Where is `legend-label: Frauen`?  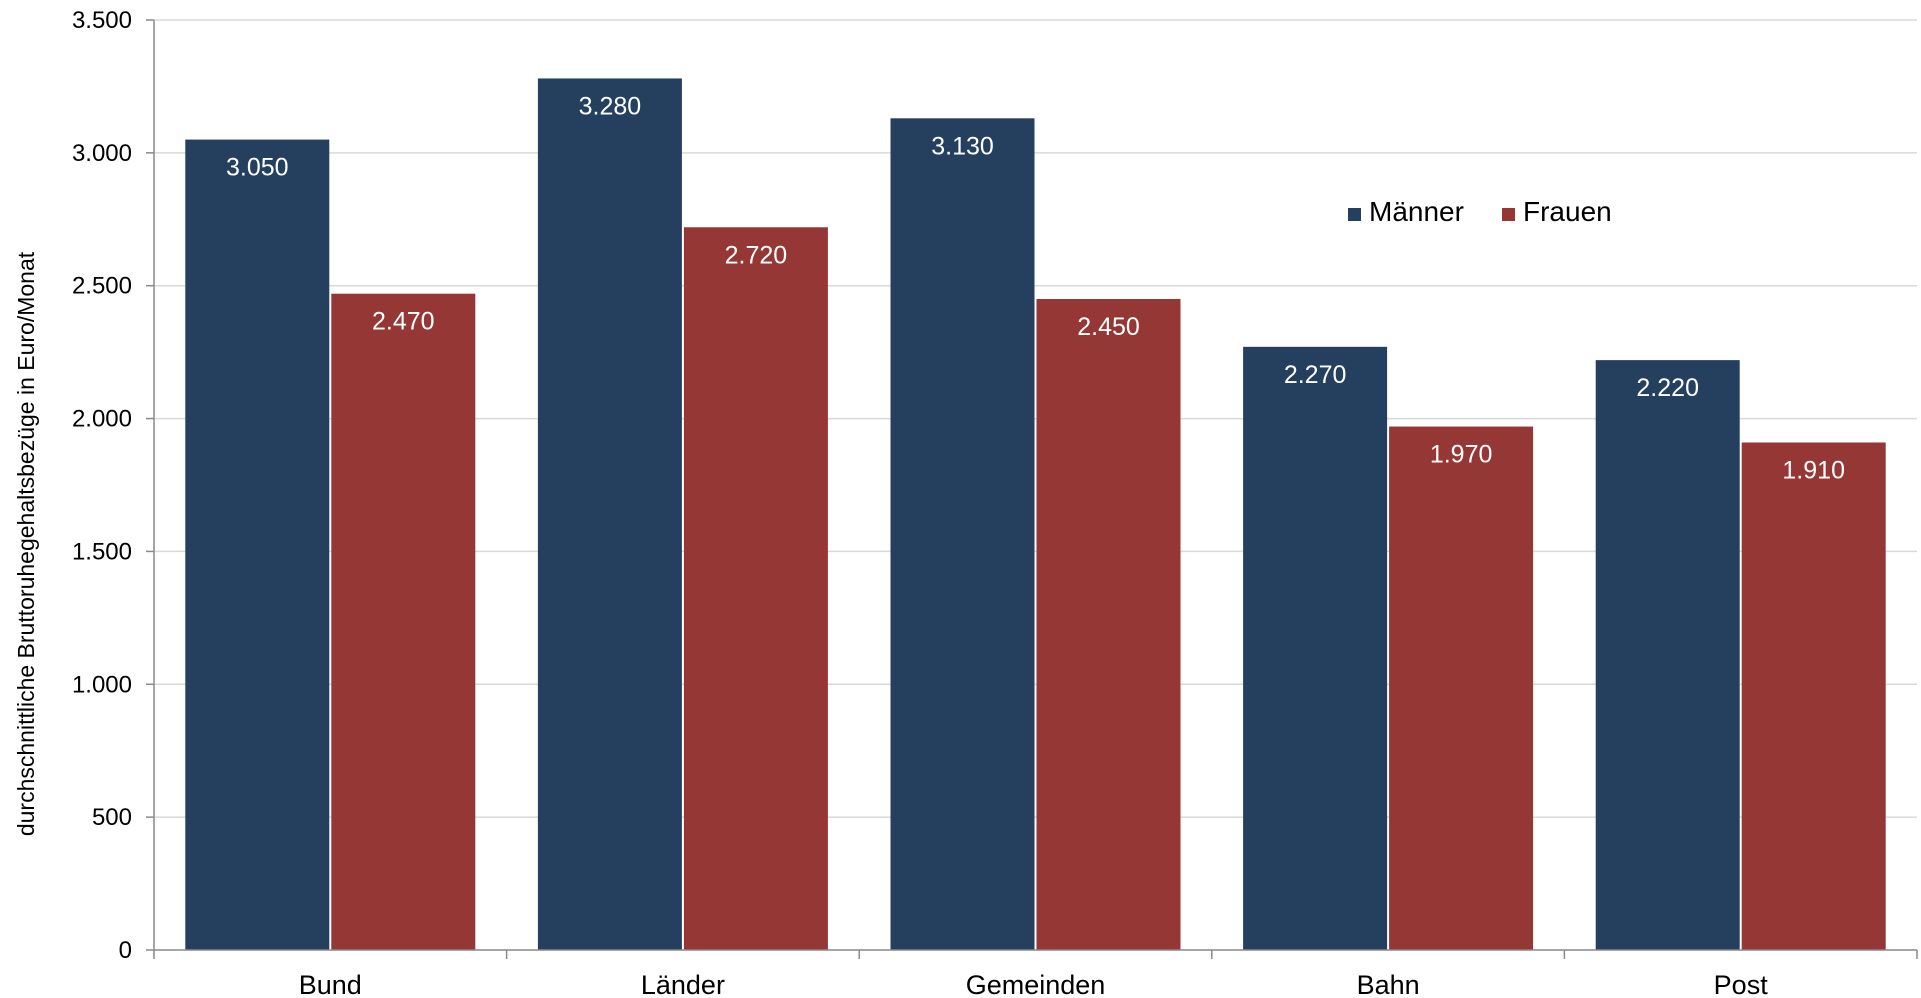 legend-label: Frauen is located at coordinates (1567, 211).